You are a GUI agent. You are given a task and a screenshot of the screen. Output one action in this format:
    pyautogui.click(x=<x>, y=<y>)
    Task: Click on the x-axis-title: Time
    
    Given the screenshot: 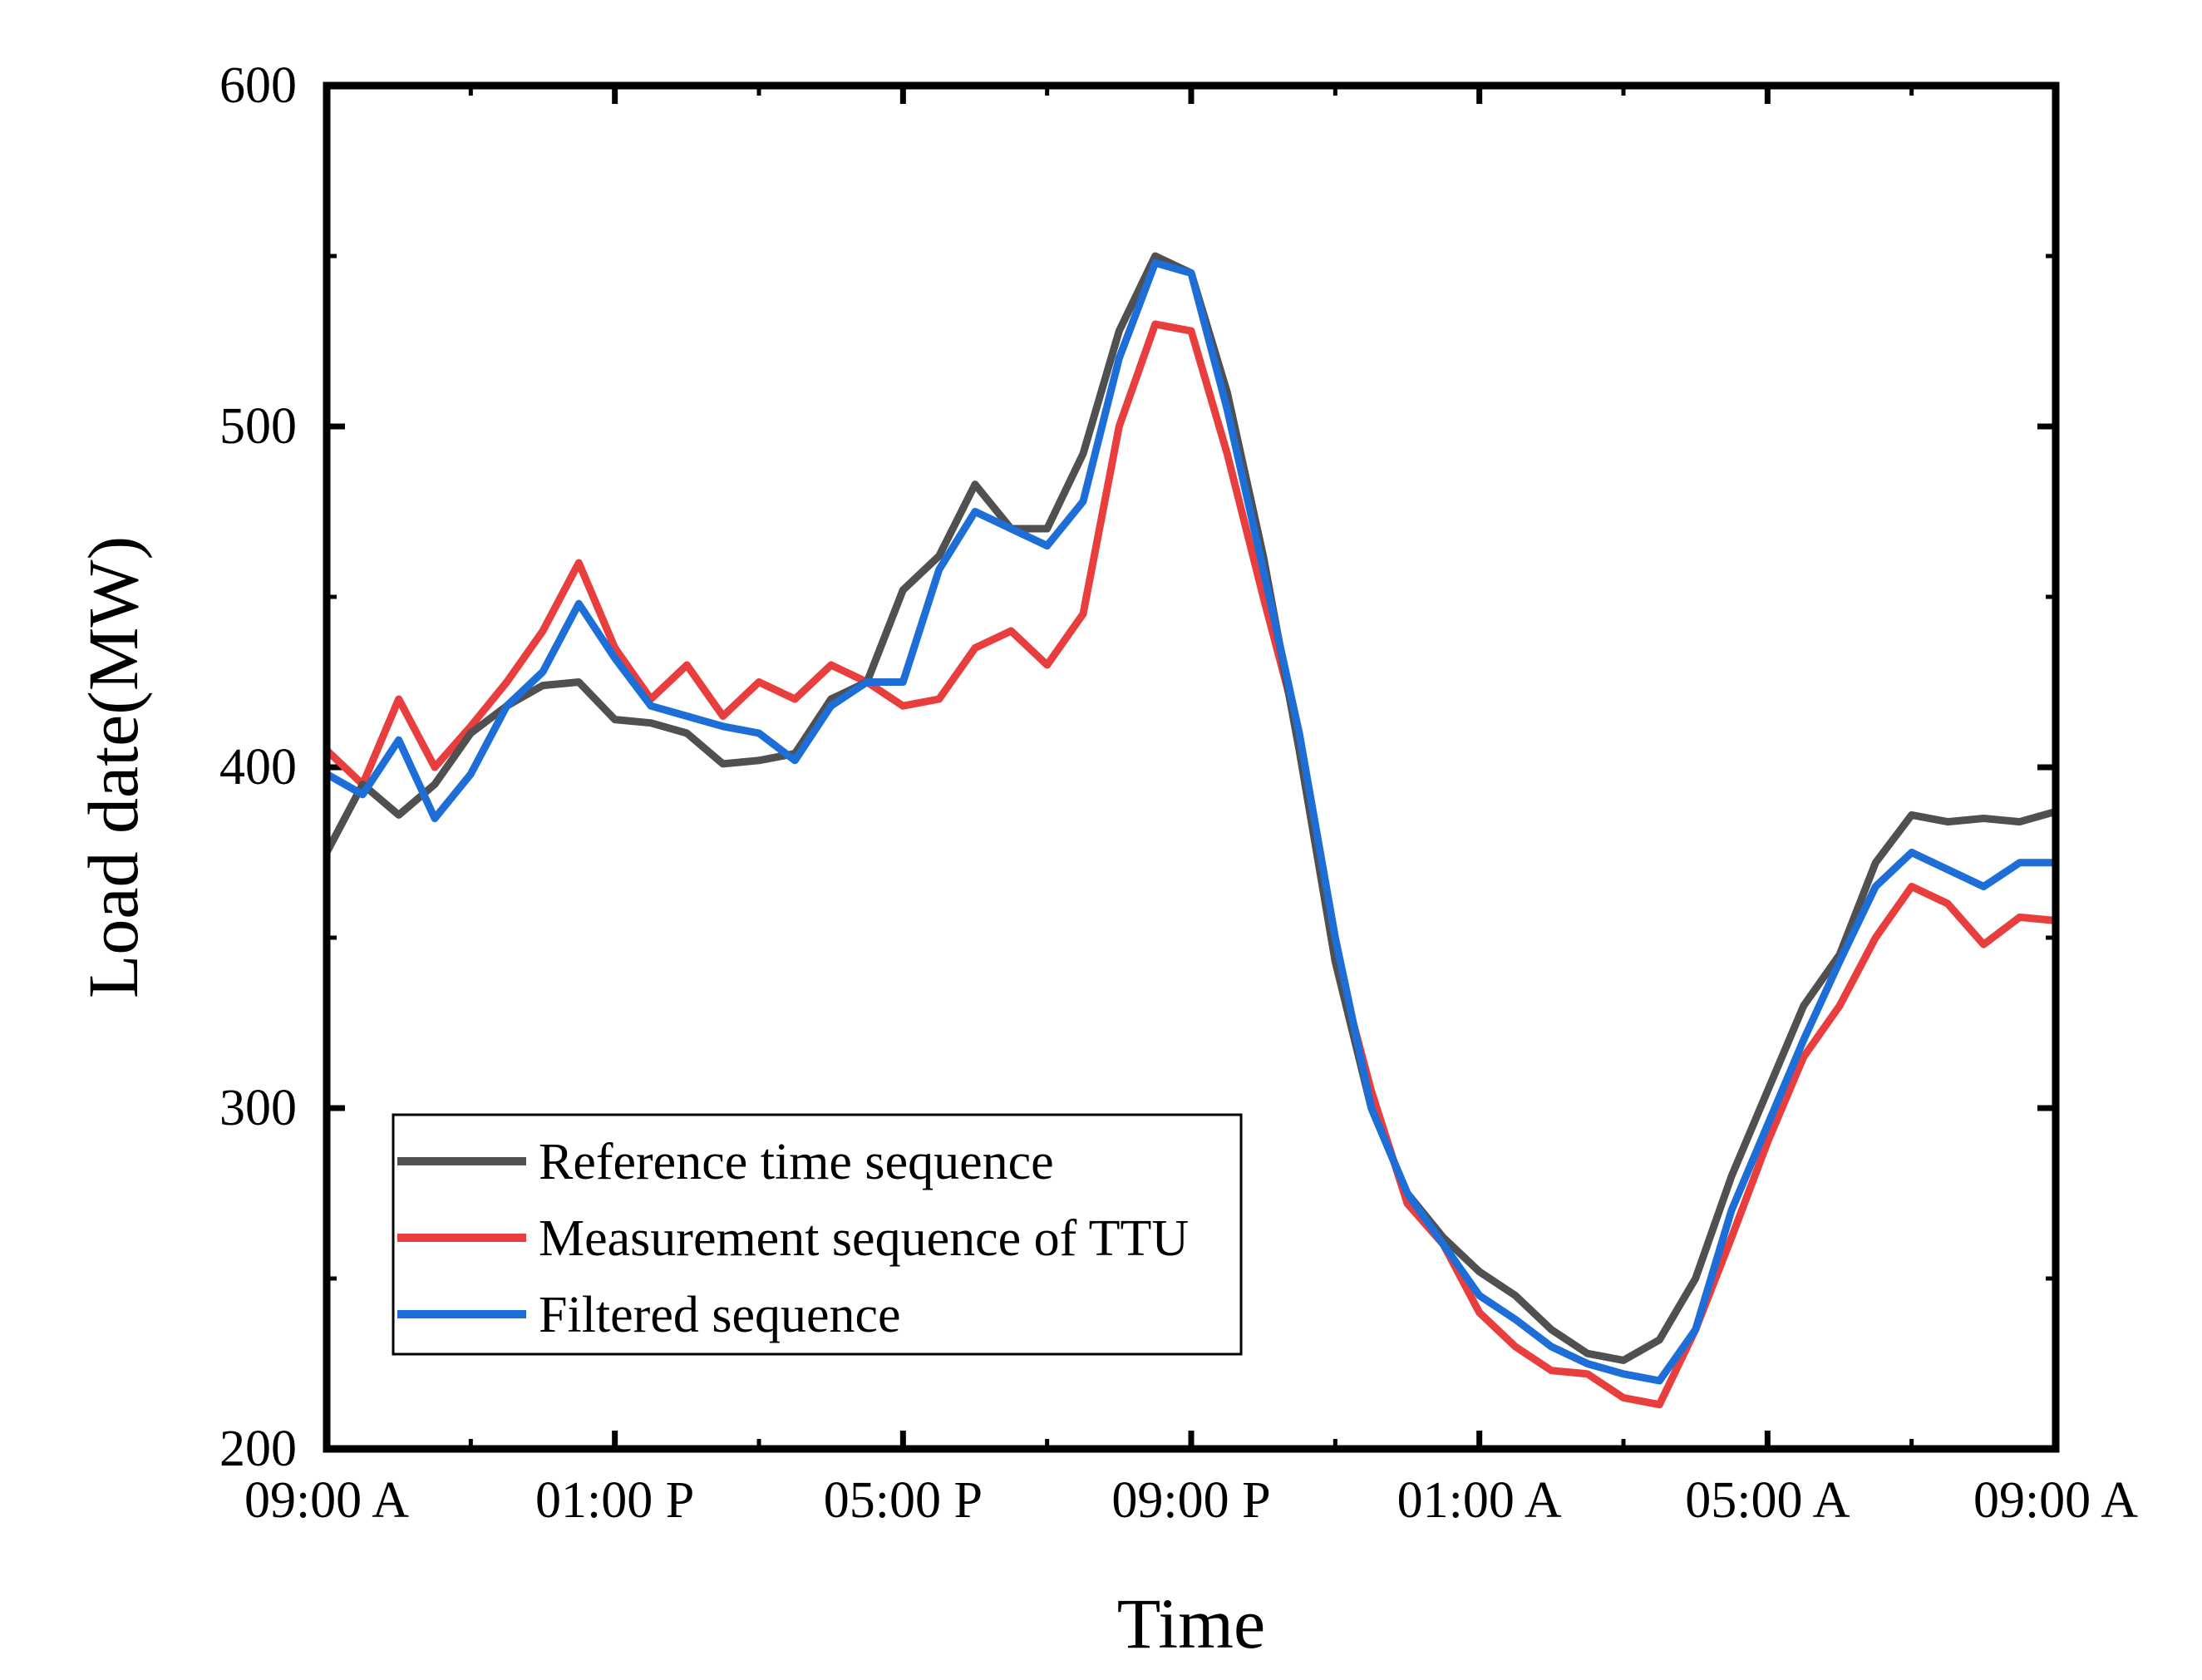 What is the action you would take?
    pyautogui.click(x=1191, y=1623)
    